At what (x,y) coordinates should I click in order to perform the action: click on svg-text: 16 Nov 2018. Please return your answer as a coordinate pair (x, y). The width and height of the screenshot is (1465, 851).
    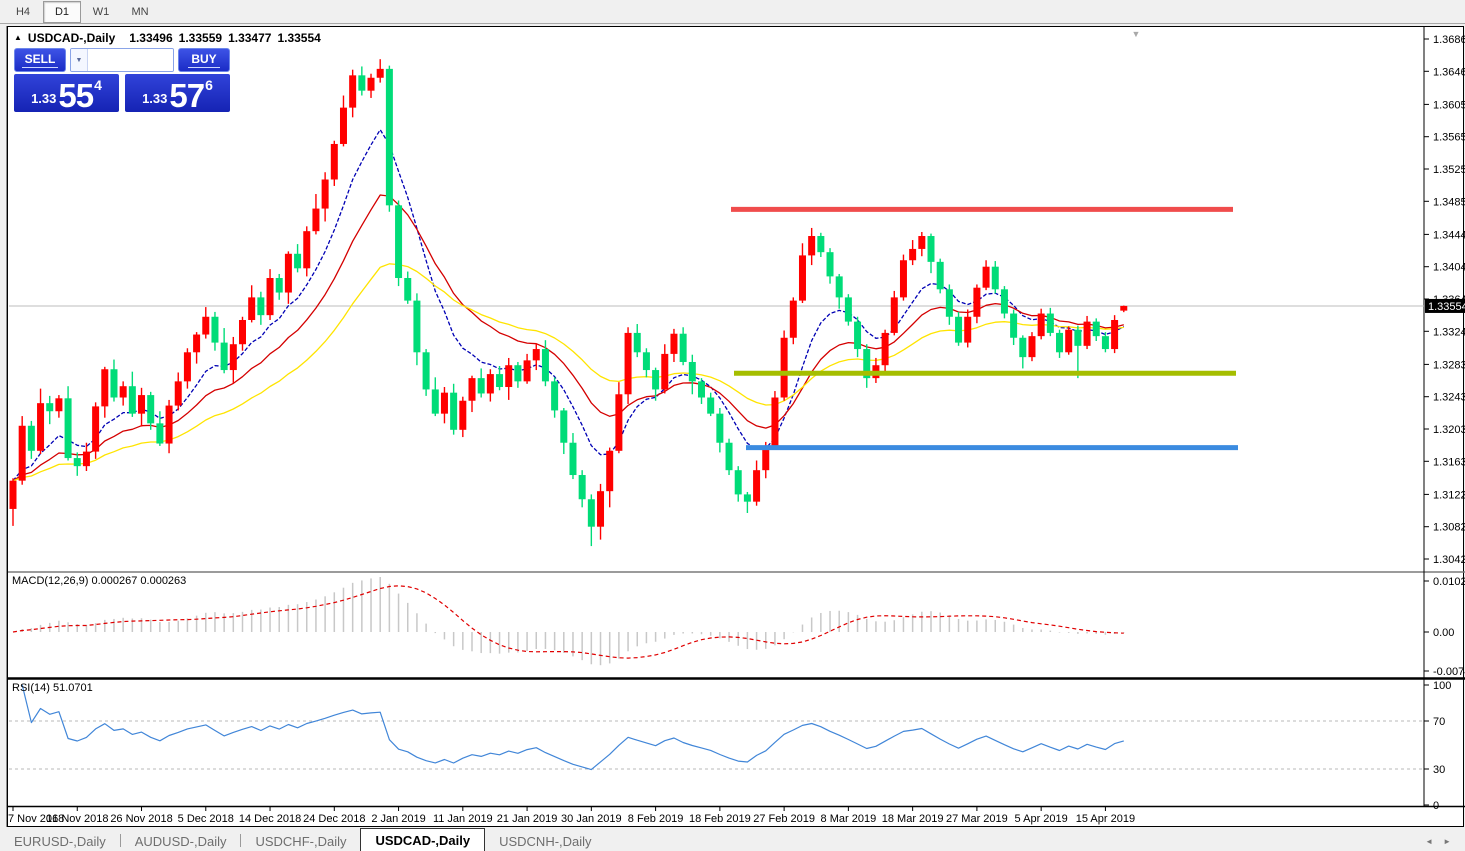
    Looking at the image, I should click on (77, 819).